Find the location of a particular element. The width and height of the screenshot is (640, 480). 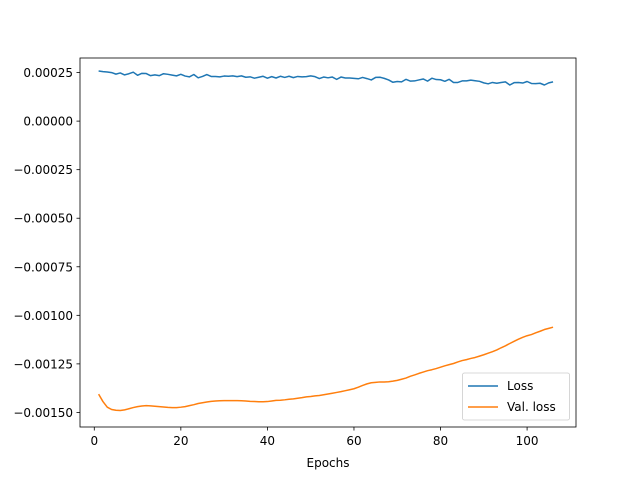

y-tick-label: −0.00125 is located at coordinates (43, 364).